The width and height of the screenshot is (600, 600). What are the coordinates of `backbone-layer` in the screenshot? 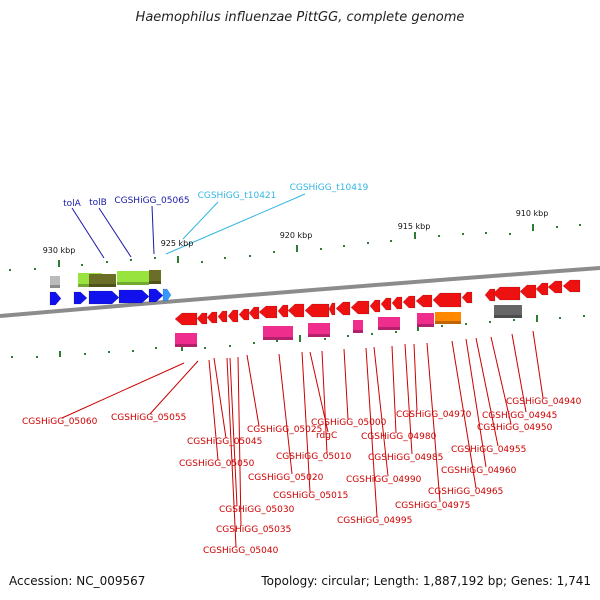 It's located at (300, 292).